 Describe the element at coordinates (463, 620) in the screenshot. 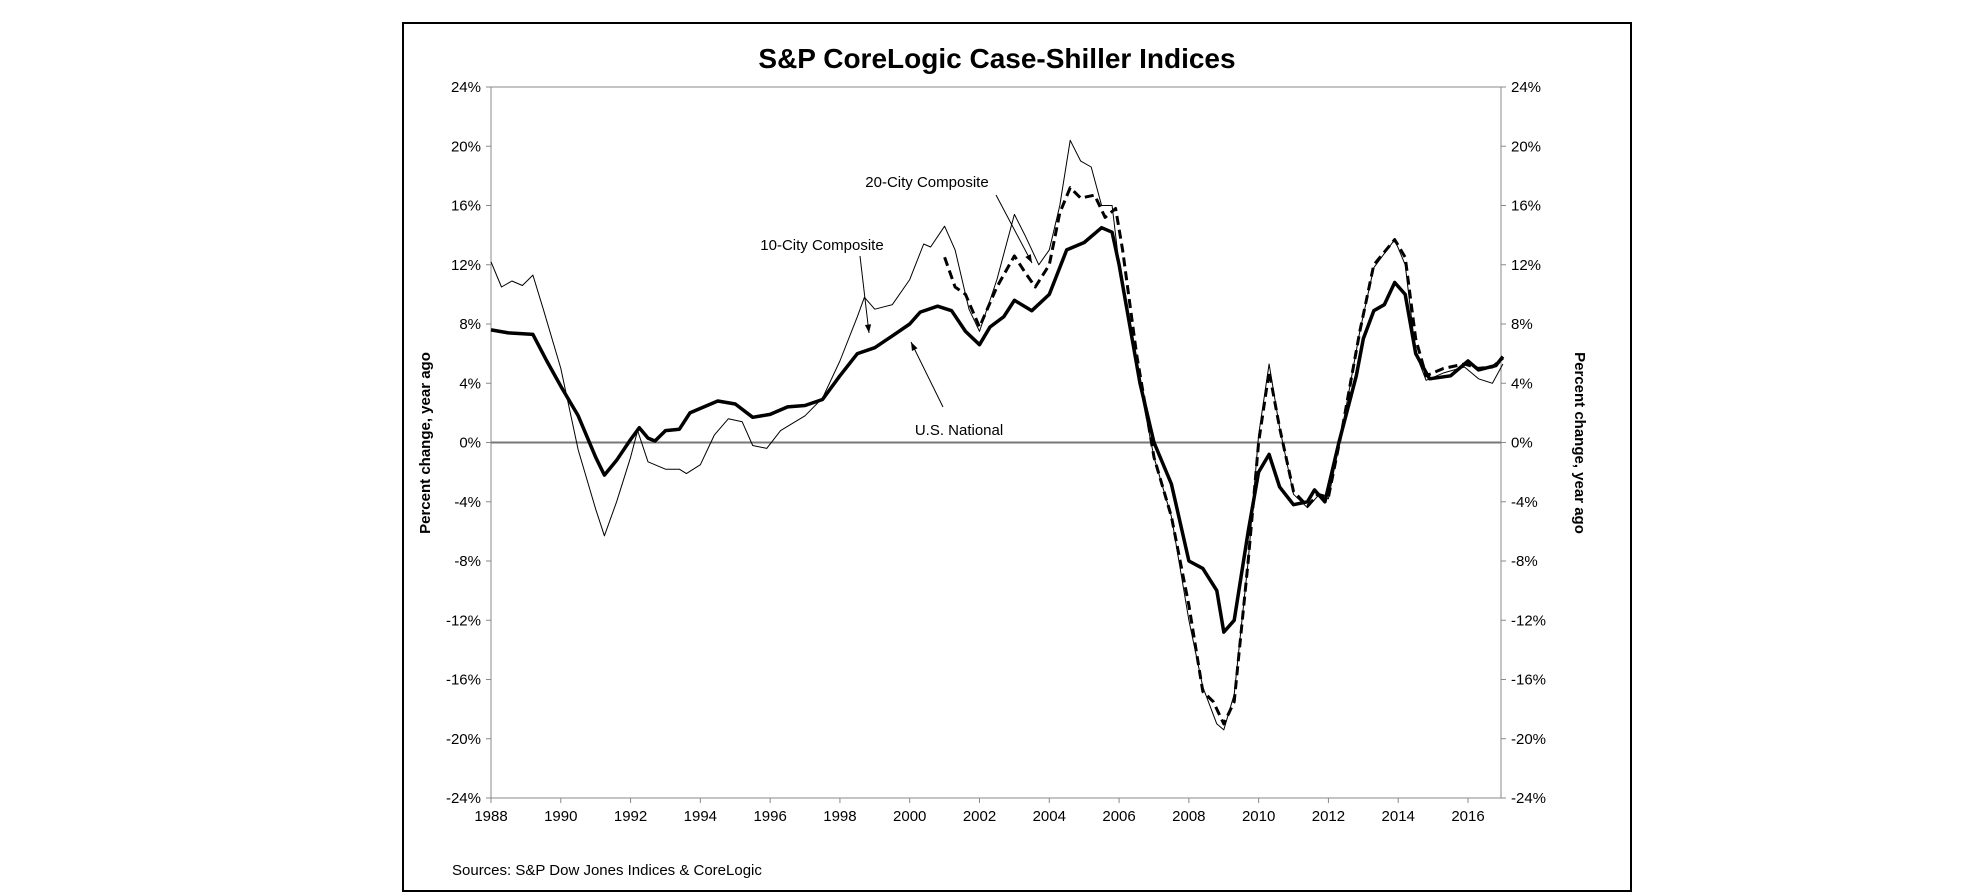

I see `y-tick-label-left: -12%` at that location.